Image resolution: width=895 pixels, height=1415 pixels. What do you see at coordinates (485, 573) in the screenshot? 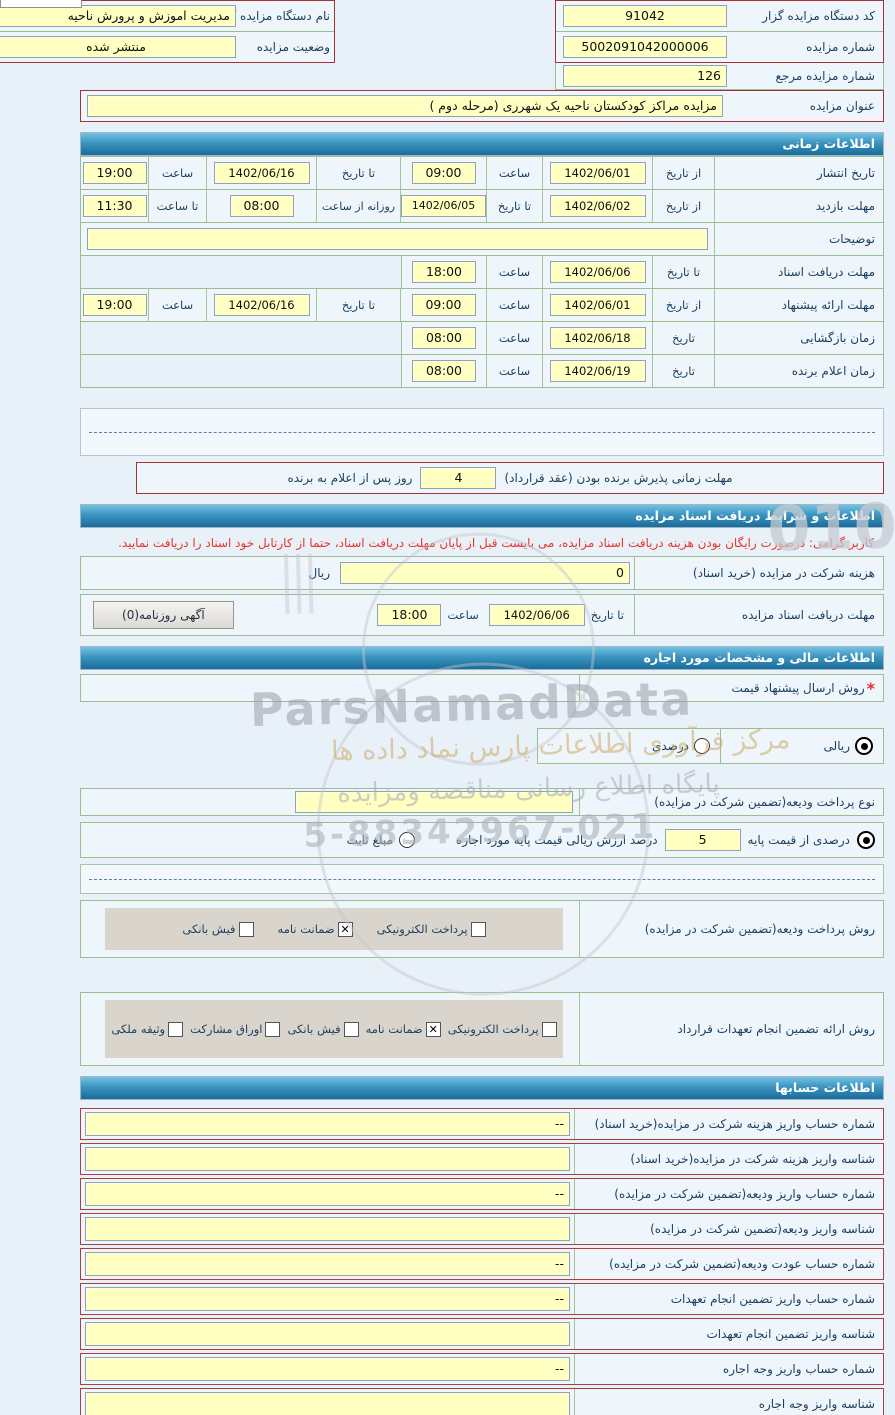
I see `fee-field: 0` at bounding box center [485, 573].